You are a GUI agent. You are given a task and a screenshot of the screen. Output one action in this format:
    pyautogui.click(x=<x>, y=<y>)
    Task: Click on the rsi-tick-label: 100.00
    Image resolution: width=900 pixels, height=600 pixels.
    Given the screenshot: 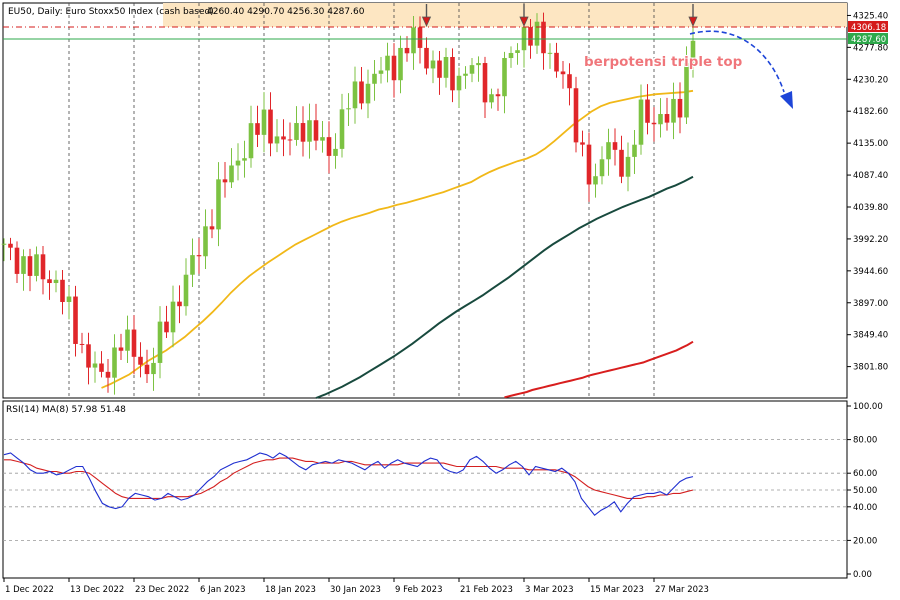 What is the action you would take?
    pyautogui.click(x=868, y=407)
    